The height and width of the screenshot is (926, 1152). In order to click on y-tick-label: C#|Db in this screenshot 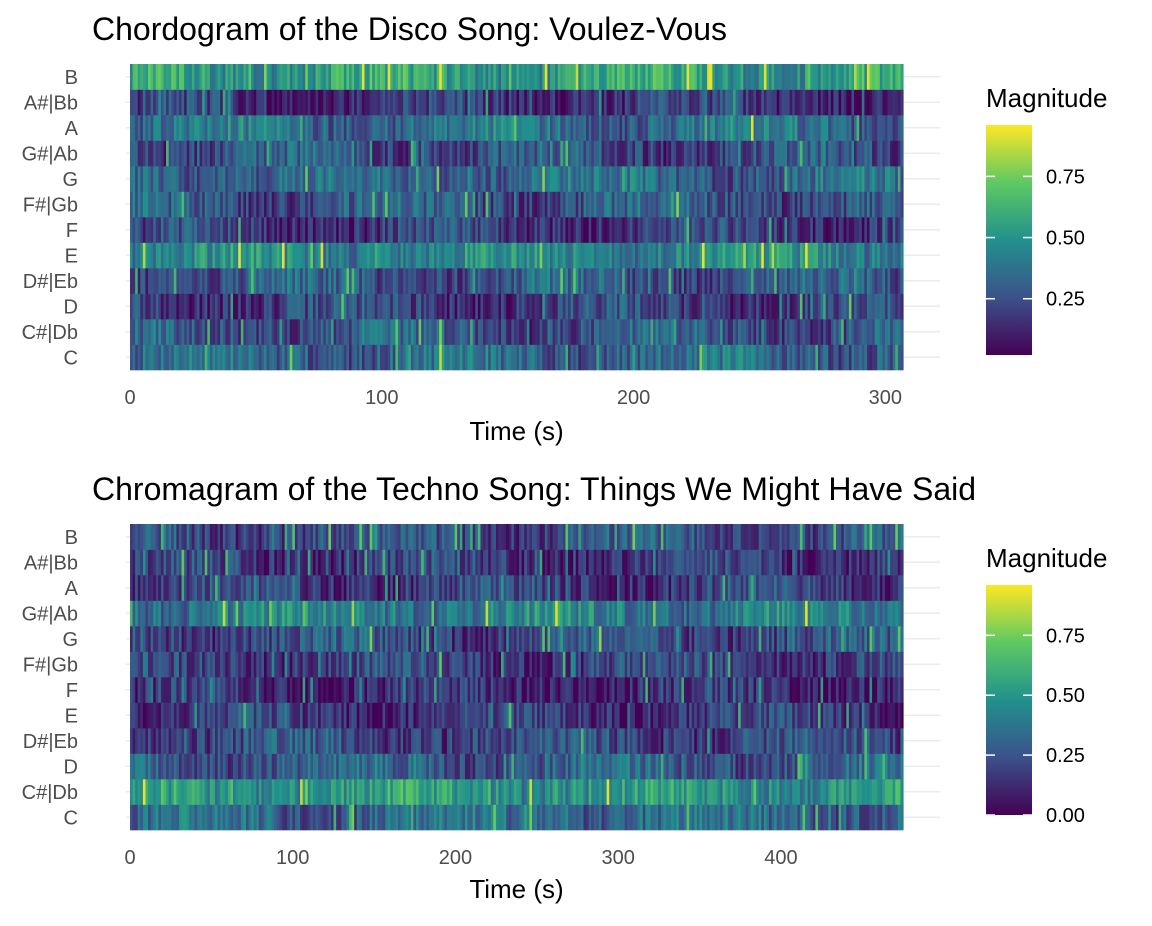, I will do `click(50, 333)`.